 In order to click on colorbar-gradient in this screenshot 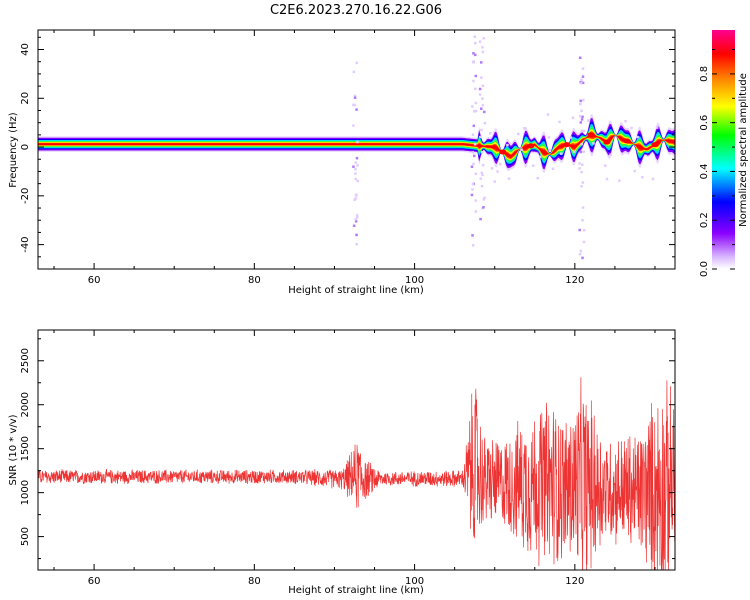, I will do `click(723, 149)`.